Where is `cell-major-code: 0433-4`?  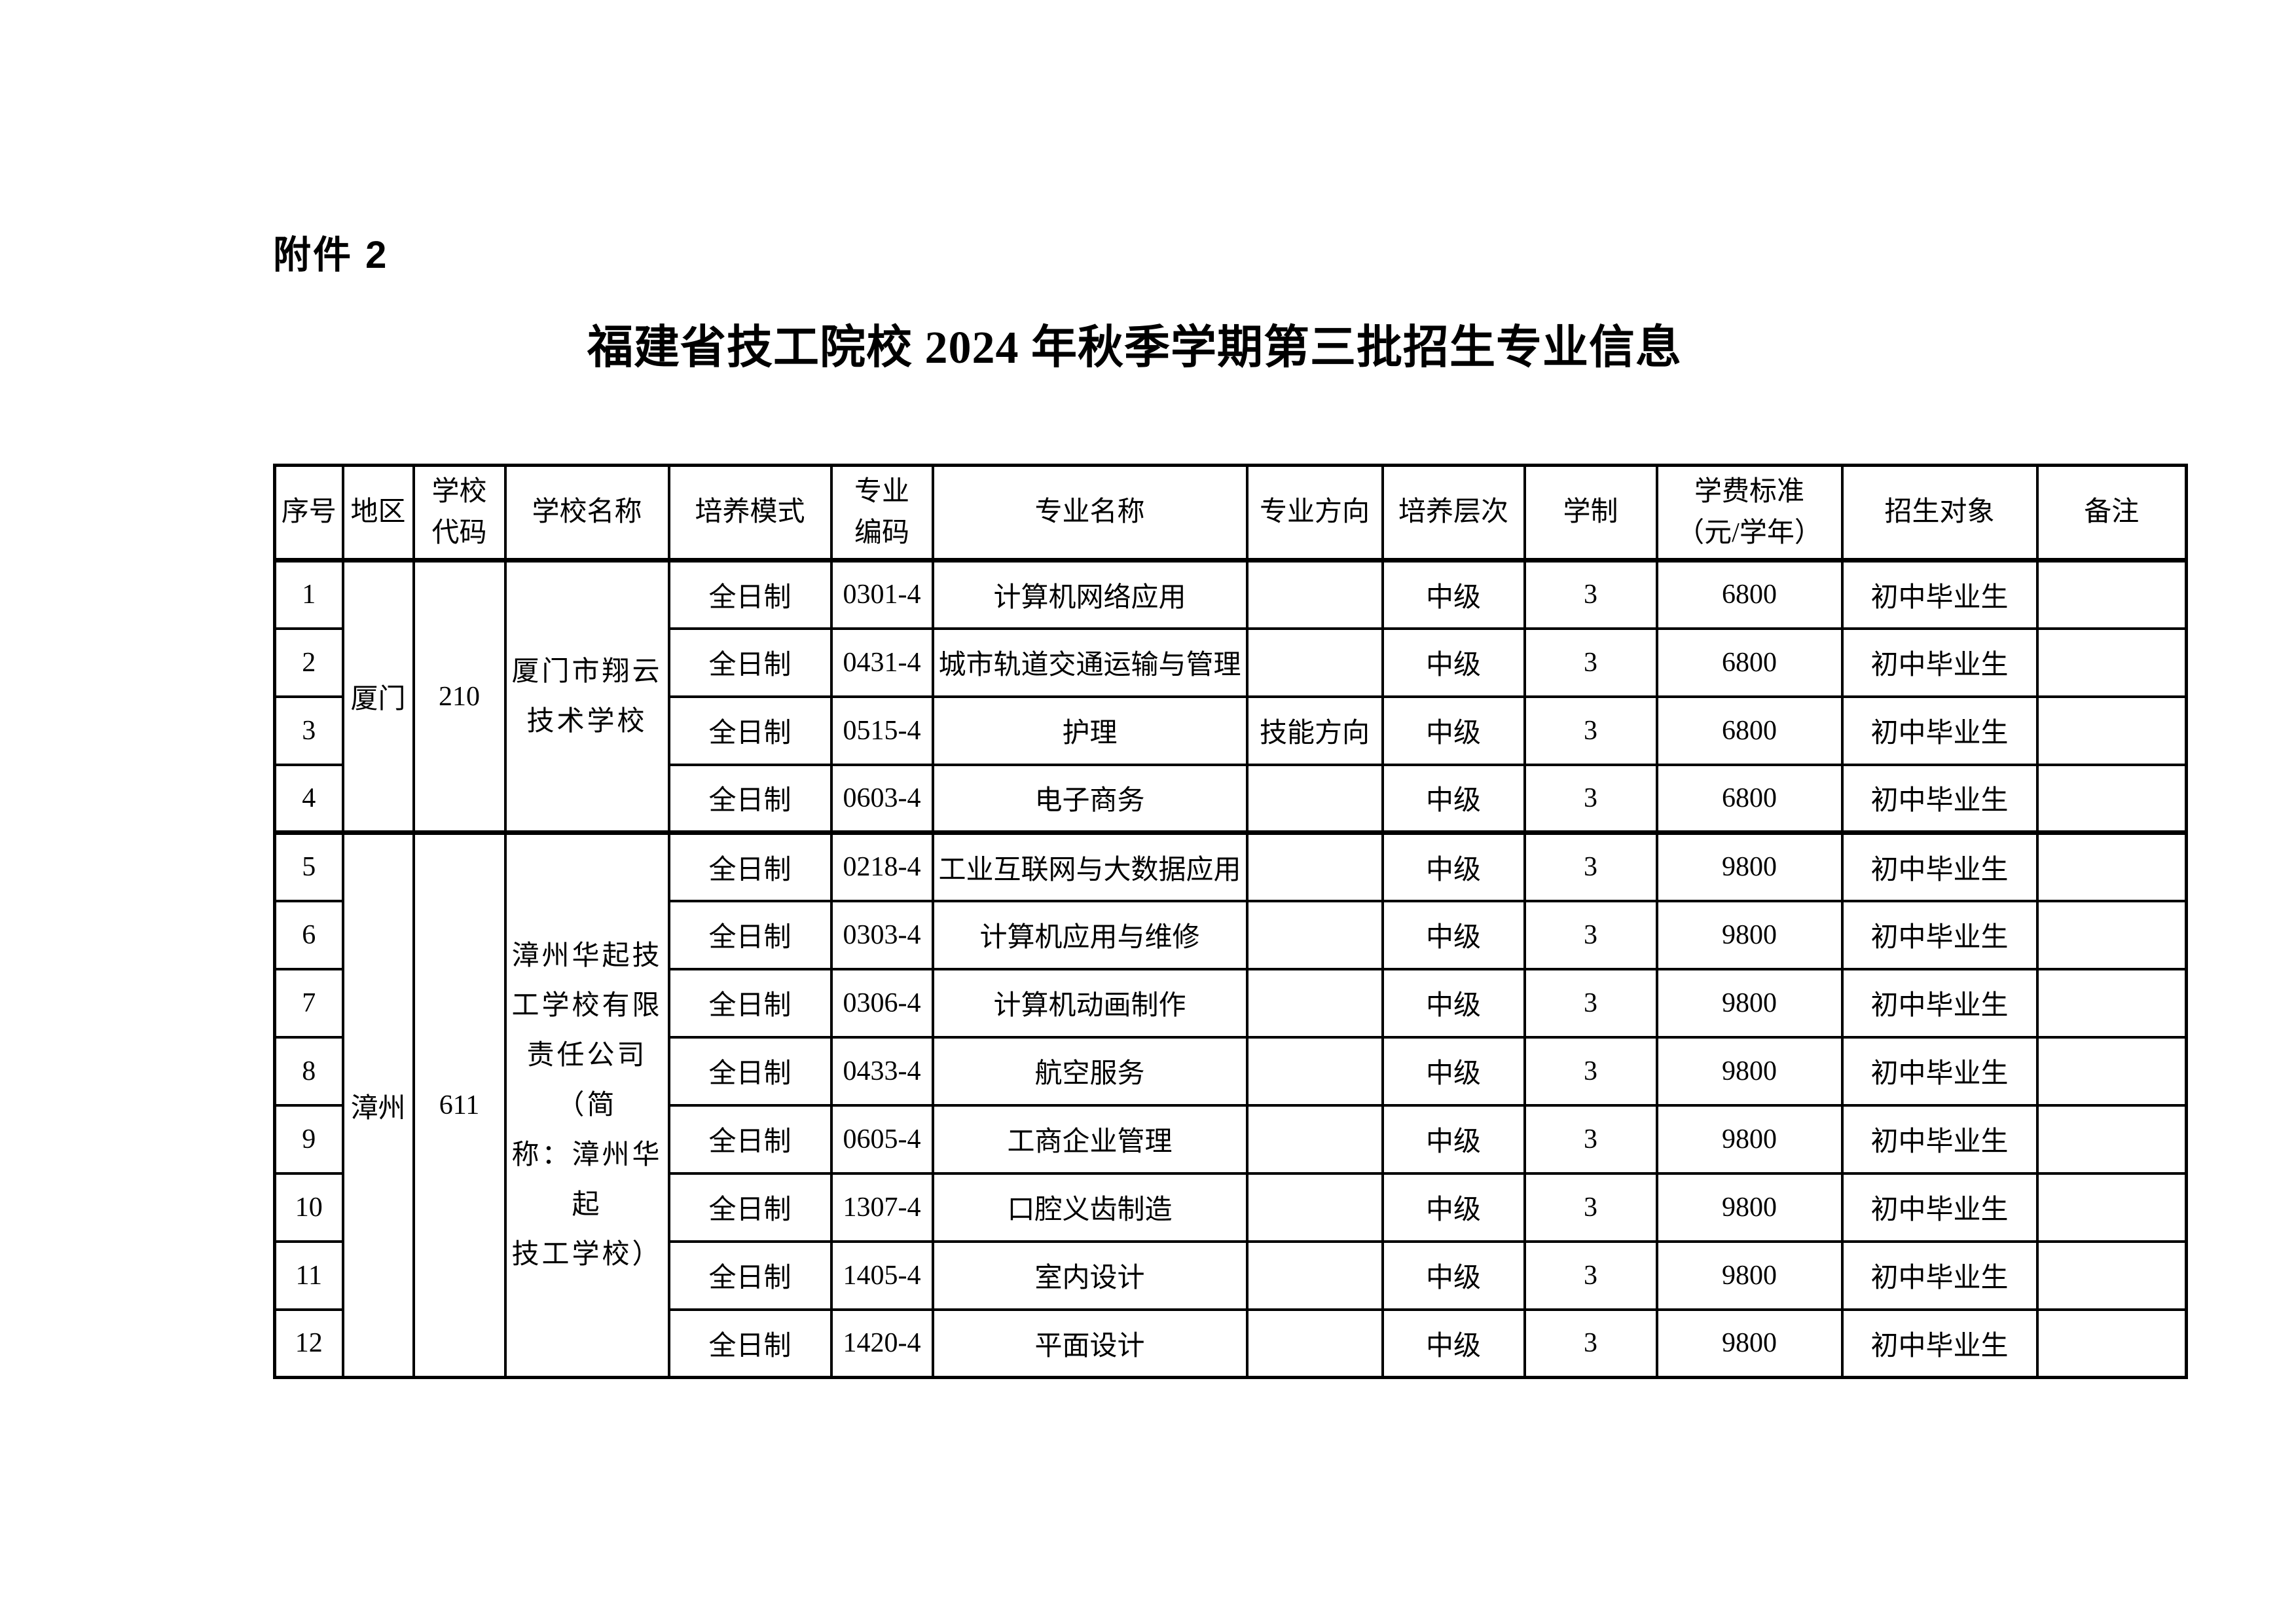 cell-major-code: 0433-4 is located at coordinates (881, 1071).